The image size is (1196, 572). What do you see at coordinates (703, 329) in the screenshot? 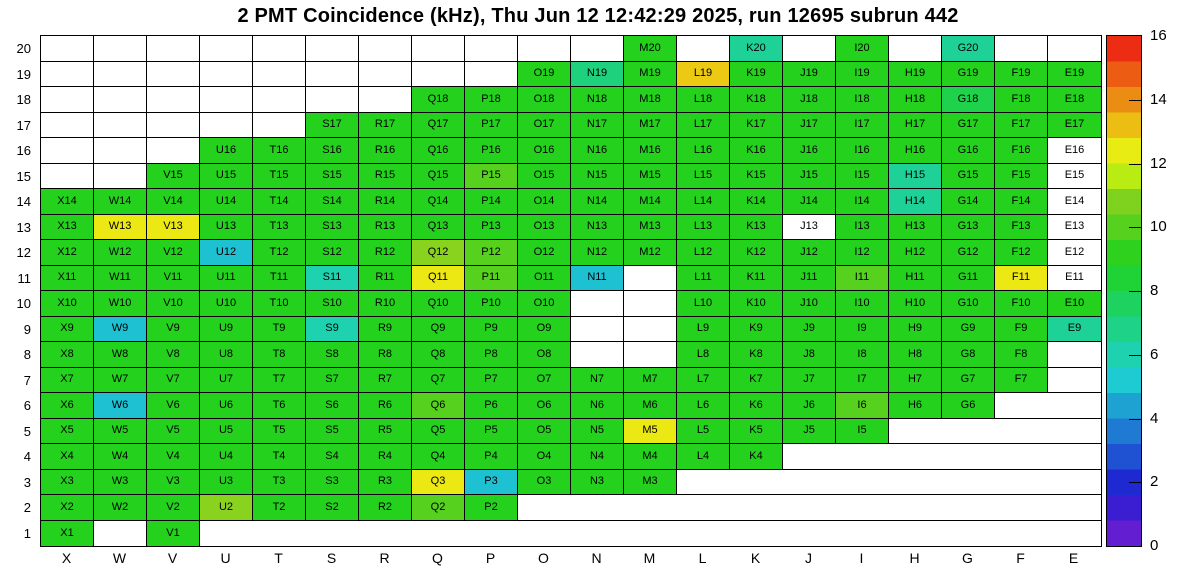
I see `heatmap-cell: L9` at bounding box center [703, 329].